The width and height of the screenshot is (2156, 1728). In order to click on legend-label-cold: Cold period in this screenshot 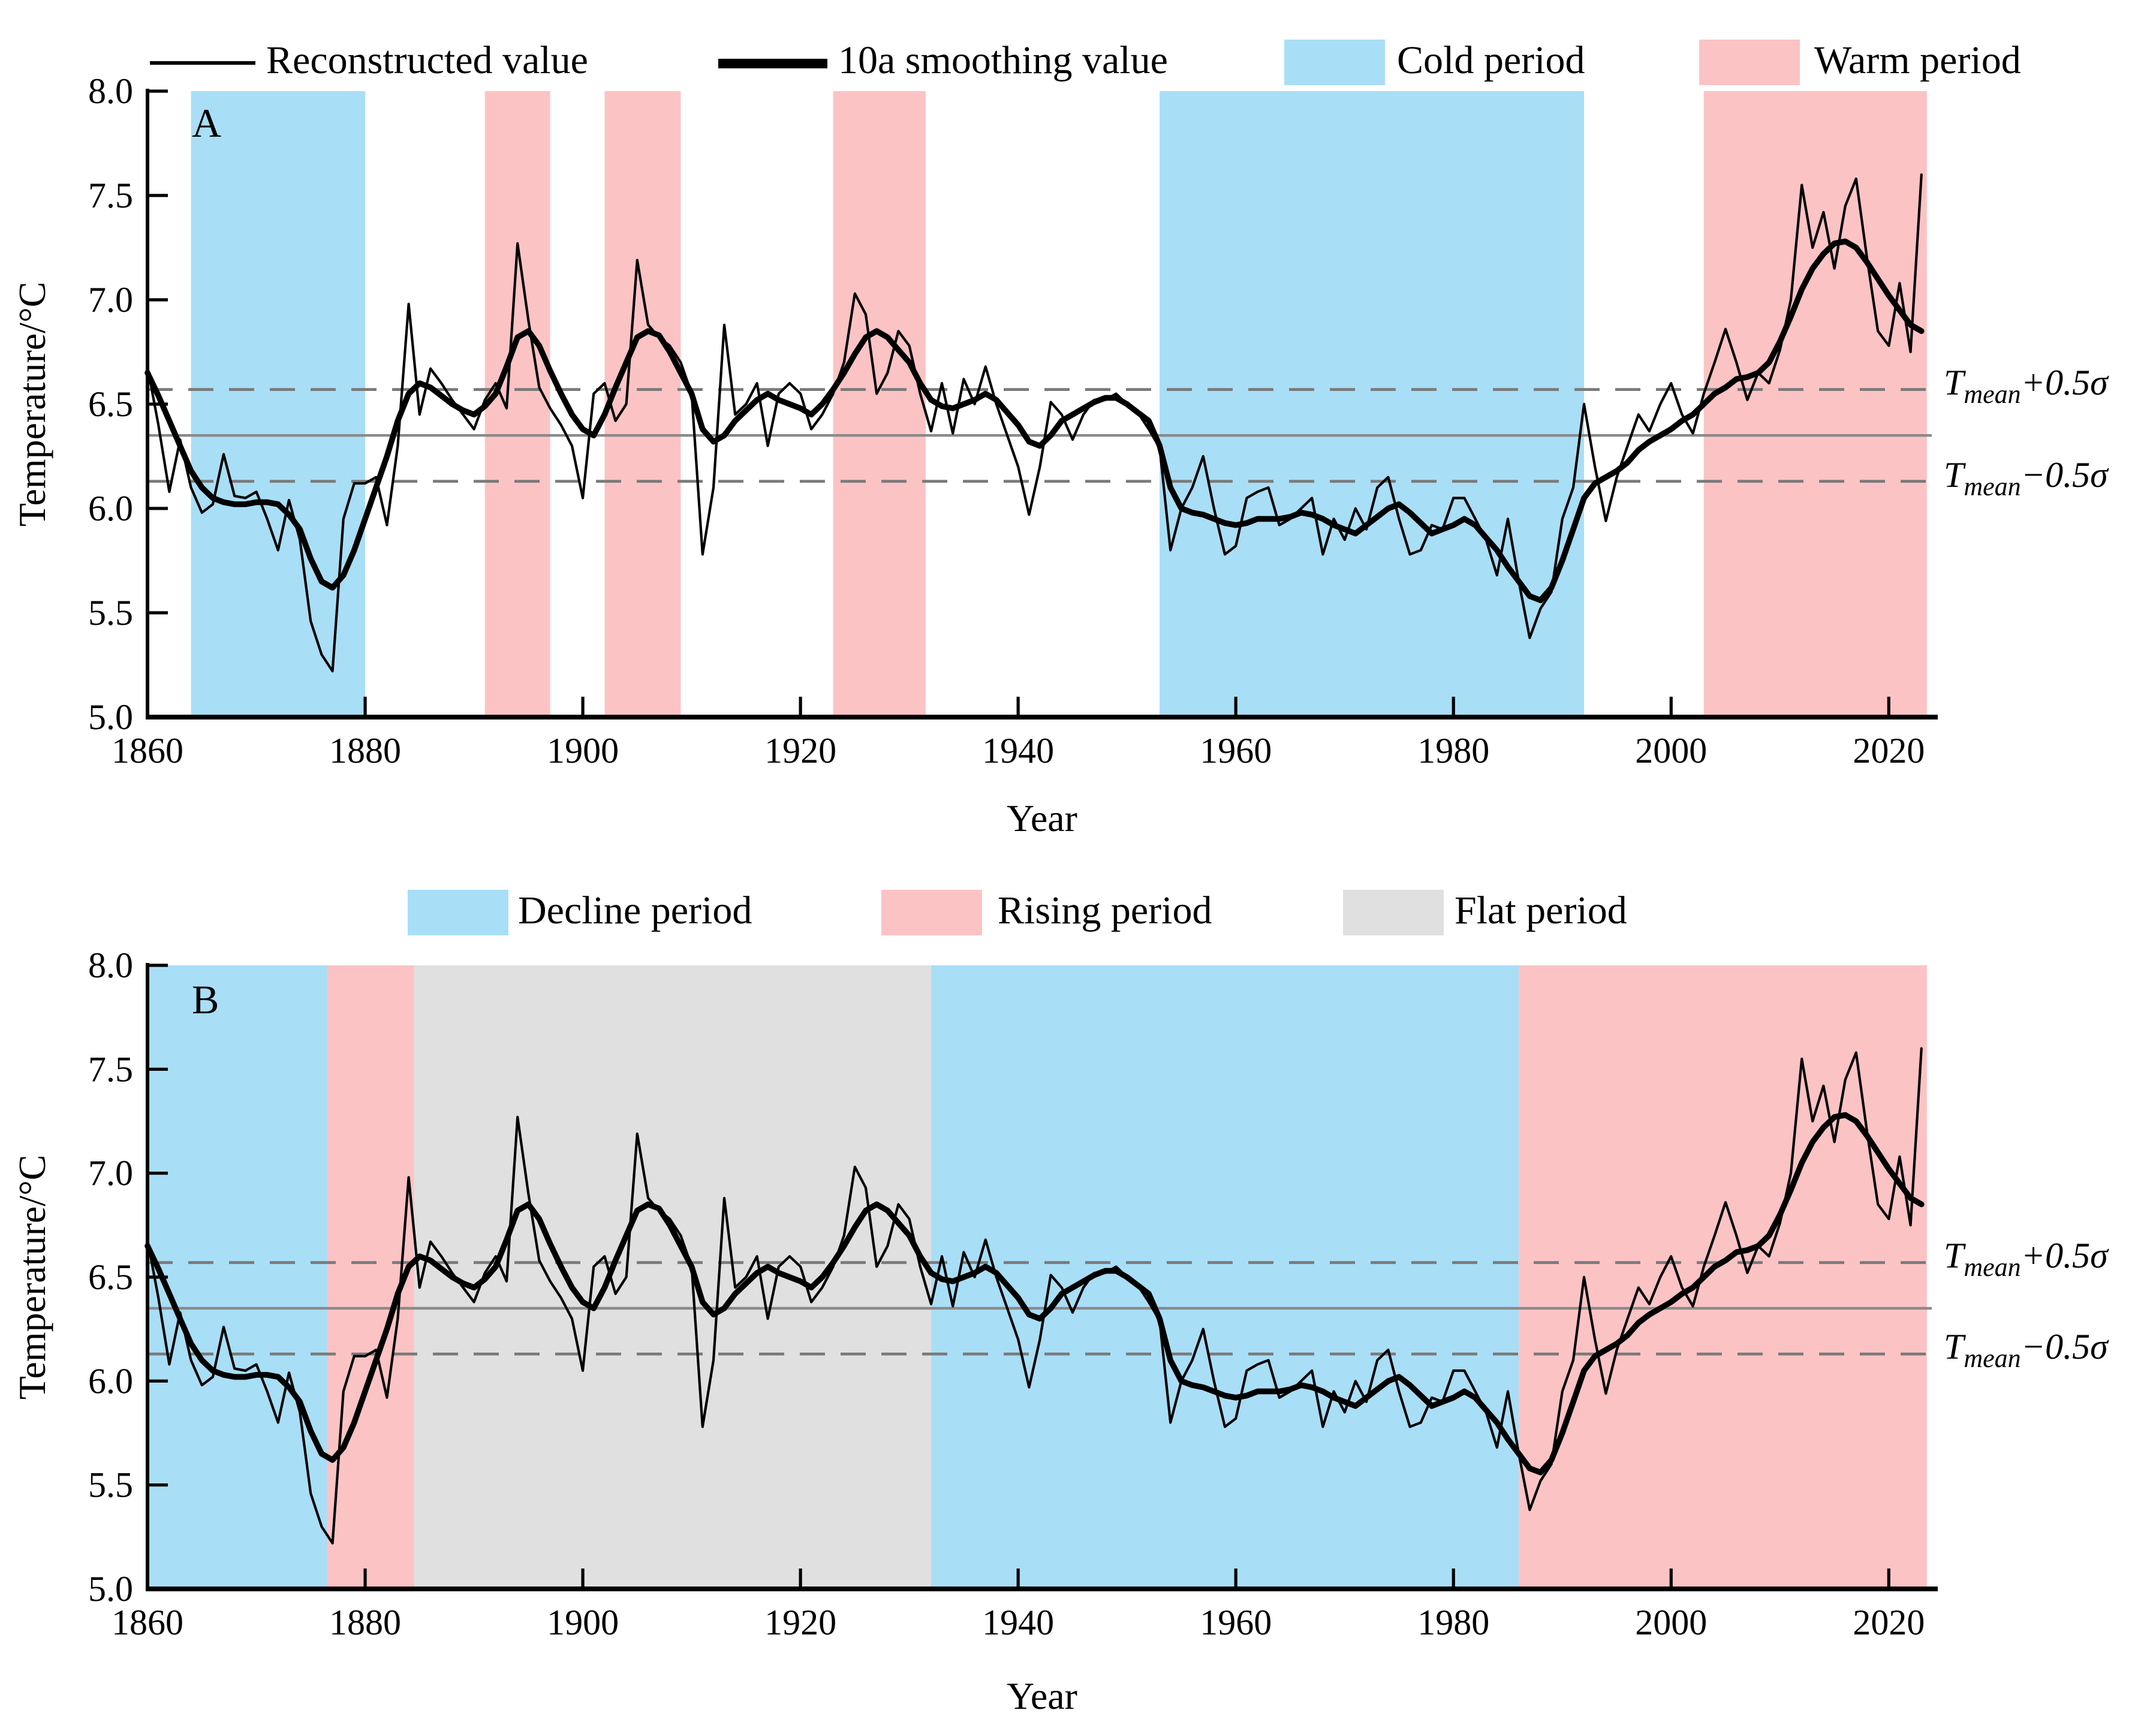, I will do `click(1491, 61)`.